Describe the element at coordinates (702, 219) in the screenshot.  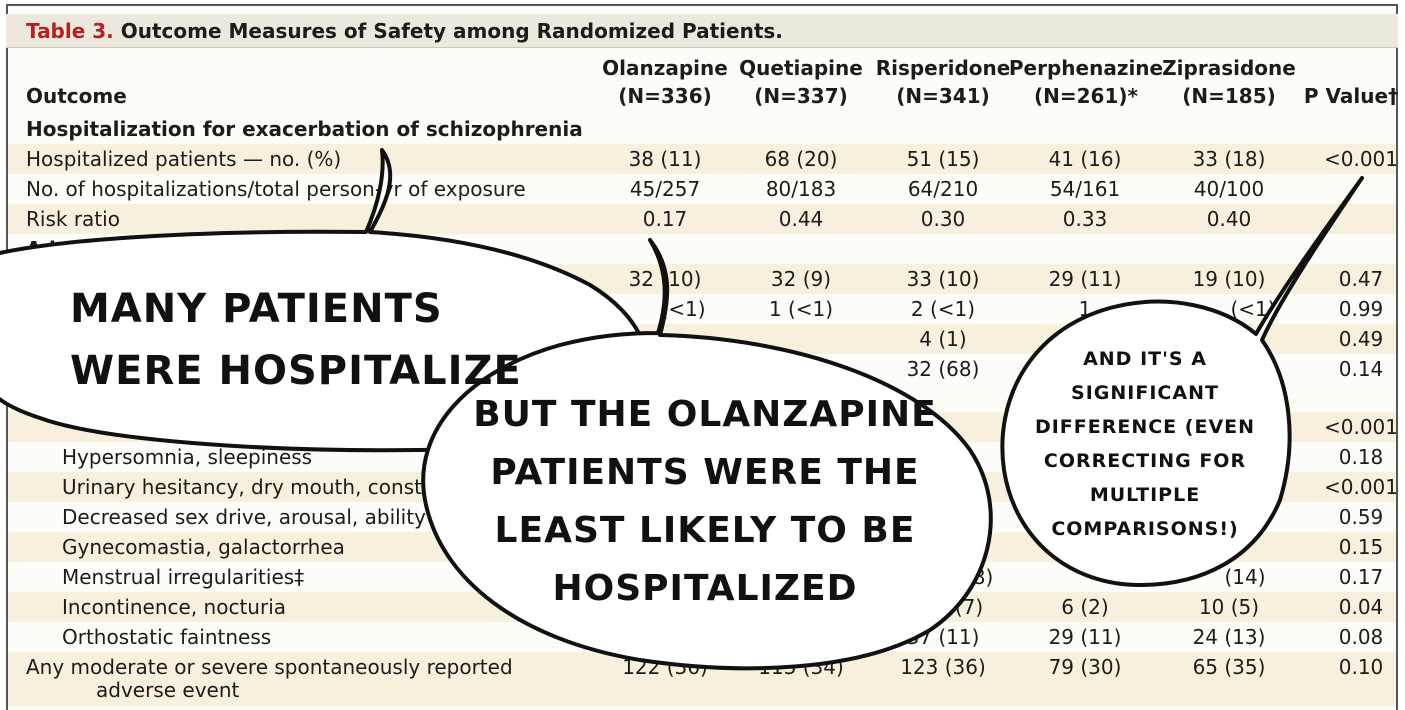
I see `table-row: Risk ratio 0.17 0.44 0.30 0.33 0.40` at that location.